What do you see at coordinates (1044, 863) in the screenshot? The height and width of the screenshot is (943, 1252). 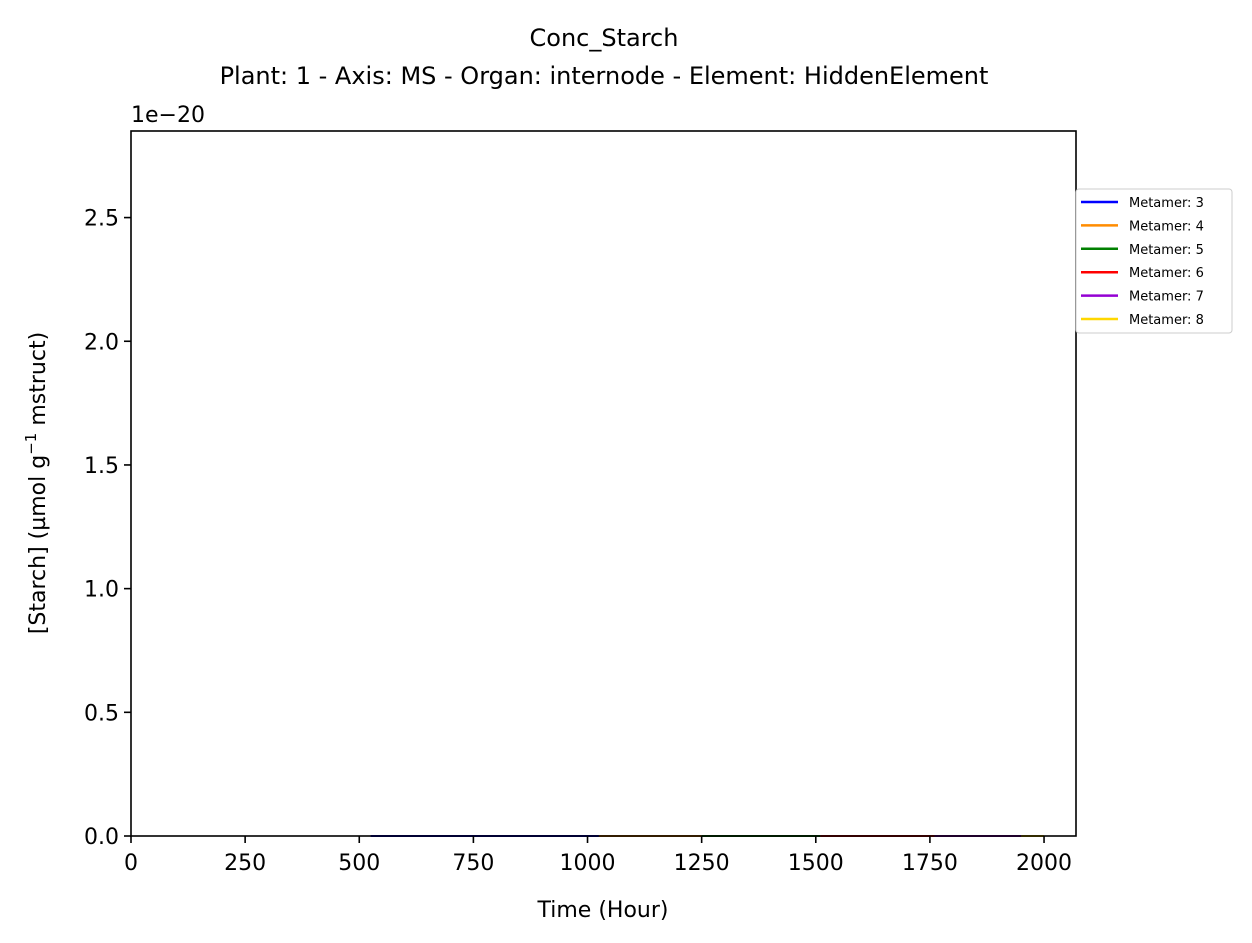 I see `x-tick-label: 2000` at bounding box center [1044, 863].